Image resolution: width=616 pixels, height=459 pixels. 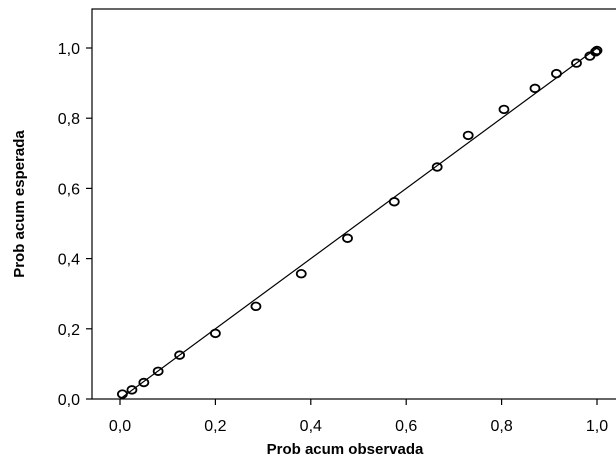 I want to click on y-axis-ticks: 0,0 0,2 0,4 0,6 0,8 1,0, so click(x=75, y=225).